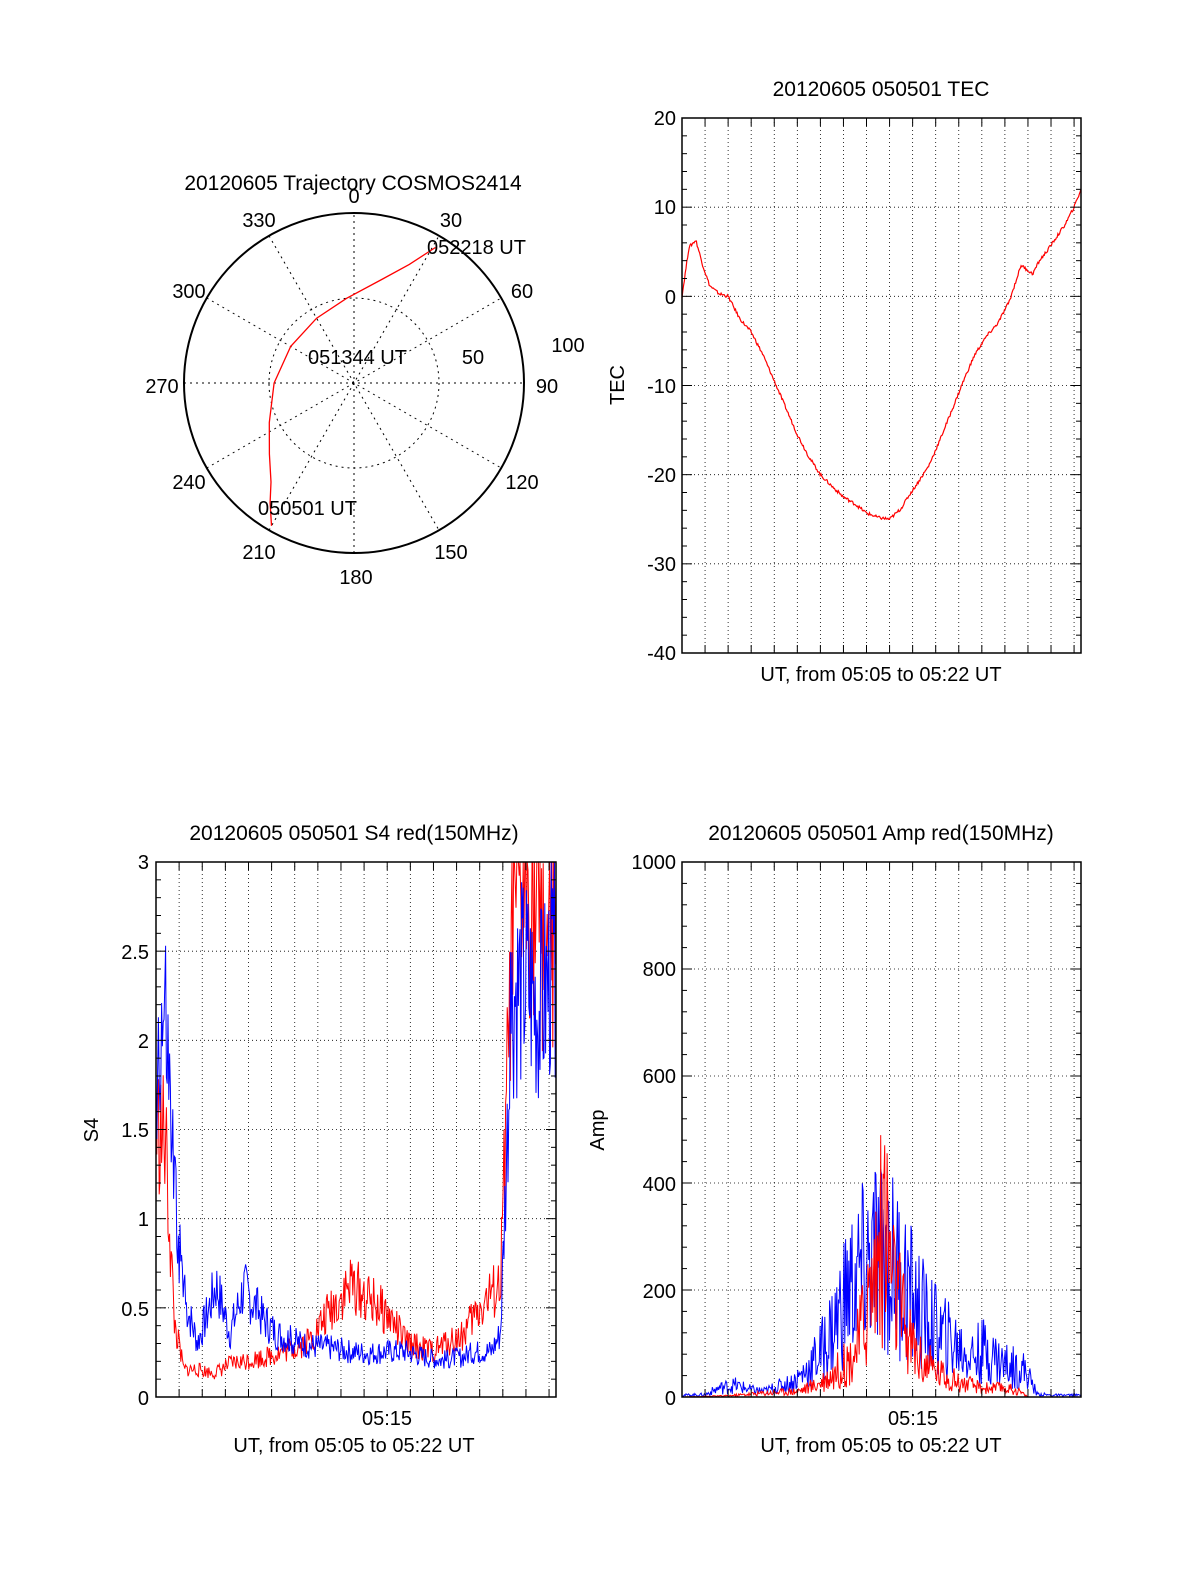 The height and width of the screenshot is (1575, 1200). What do you see at coordinates (659, 1077) in the screenshot?
I see `amp-ytick-label: 600` at bounding box center [659, 1077].